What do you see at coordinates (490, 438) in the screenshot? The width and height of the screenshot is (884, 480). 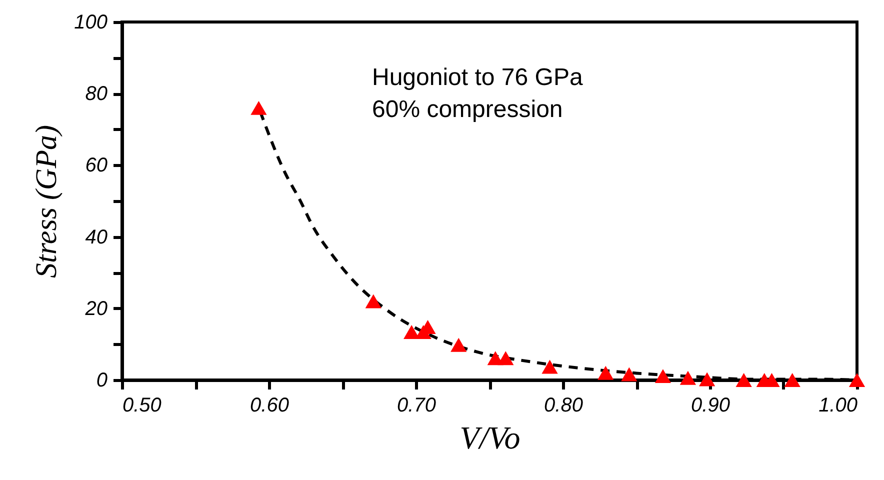 I see `x-axis-title: V/Vo` at bounding box center [490, 438].